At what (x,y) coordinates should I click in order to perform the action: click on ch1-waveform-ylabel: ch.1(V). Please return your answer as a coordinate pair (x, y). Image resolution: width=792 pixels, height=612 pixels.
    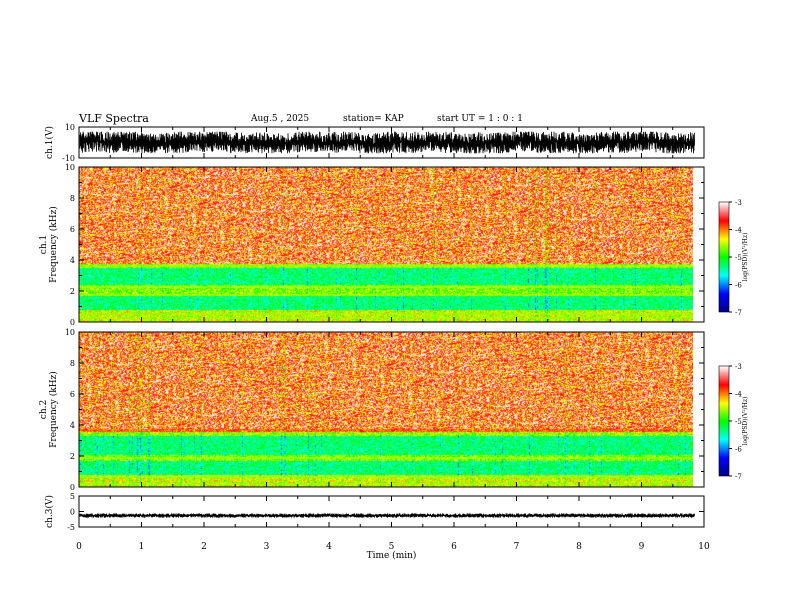
    Looking at the image, I should click on (49, 142).